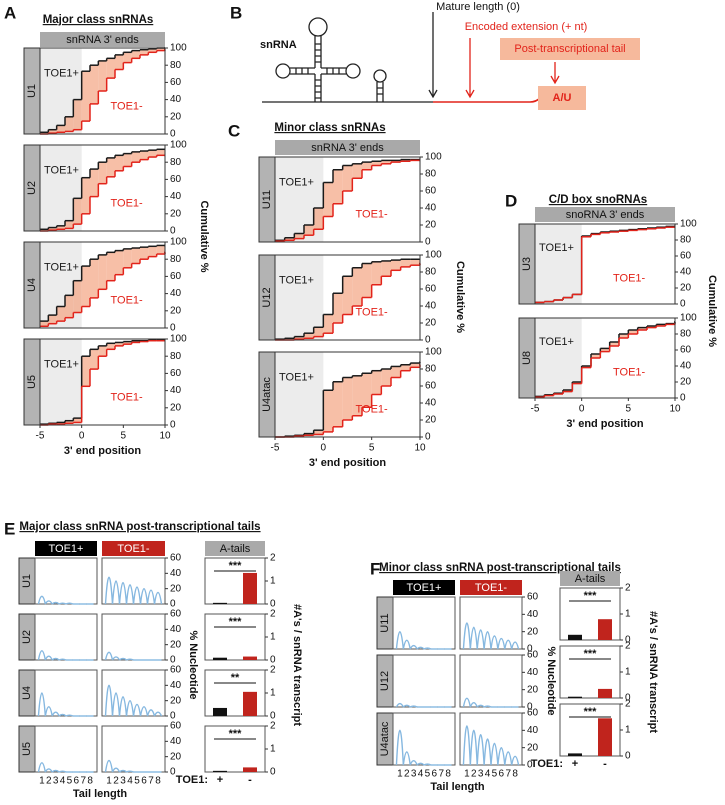 The width and height of the screenshot is (725, 805). I want to click on y-axis-label: Cumulative %, so click(712, 311).